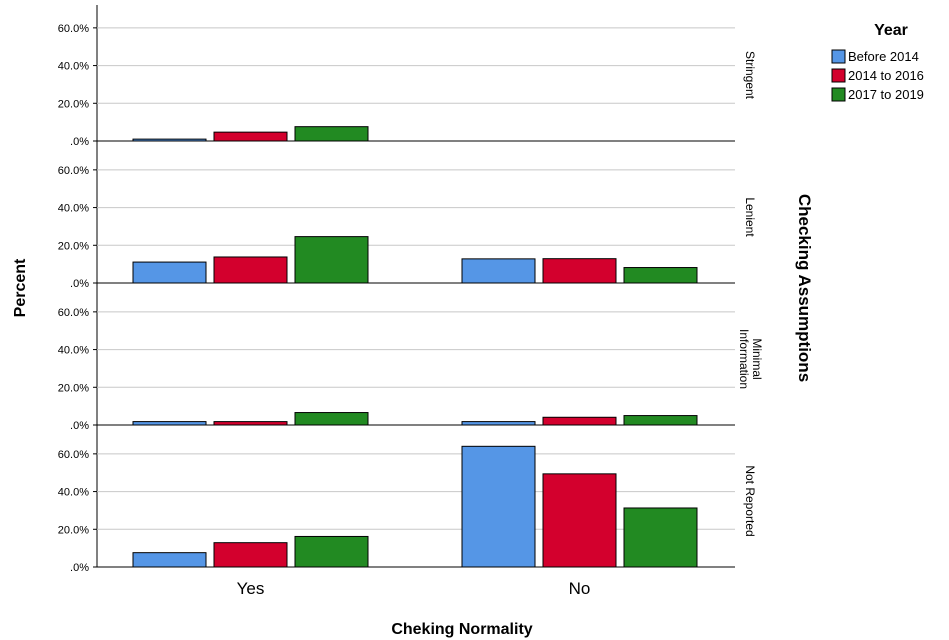  What do you see at coordinates (251, 588) in the screenshot?
I see `x-category-label: Yes` at bounding box center [251, 588].